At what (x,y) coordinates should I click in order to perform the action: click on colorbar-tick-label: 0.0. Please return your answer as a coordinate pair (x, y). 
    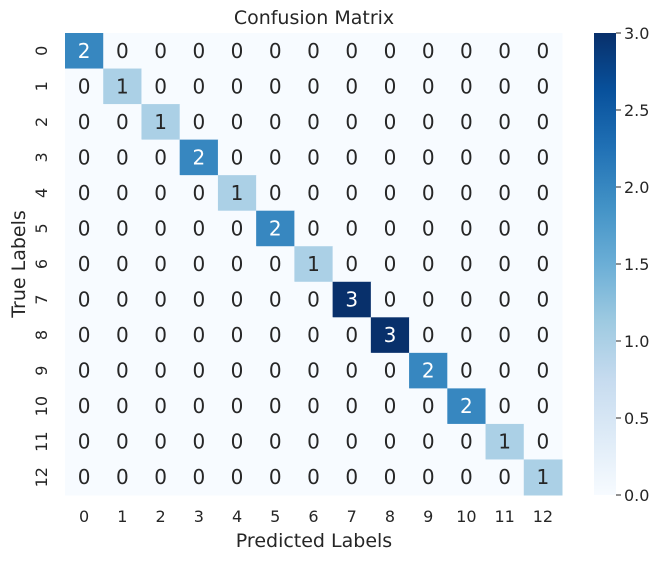
    Looking at the image, I should click on (636, 495).